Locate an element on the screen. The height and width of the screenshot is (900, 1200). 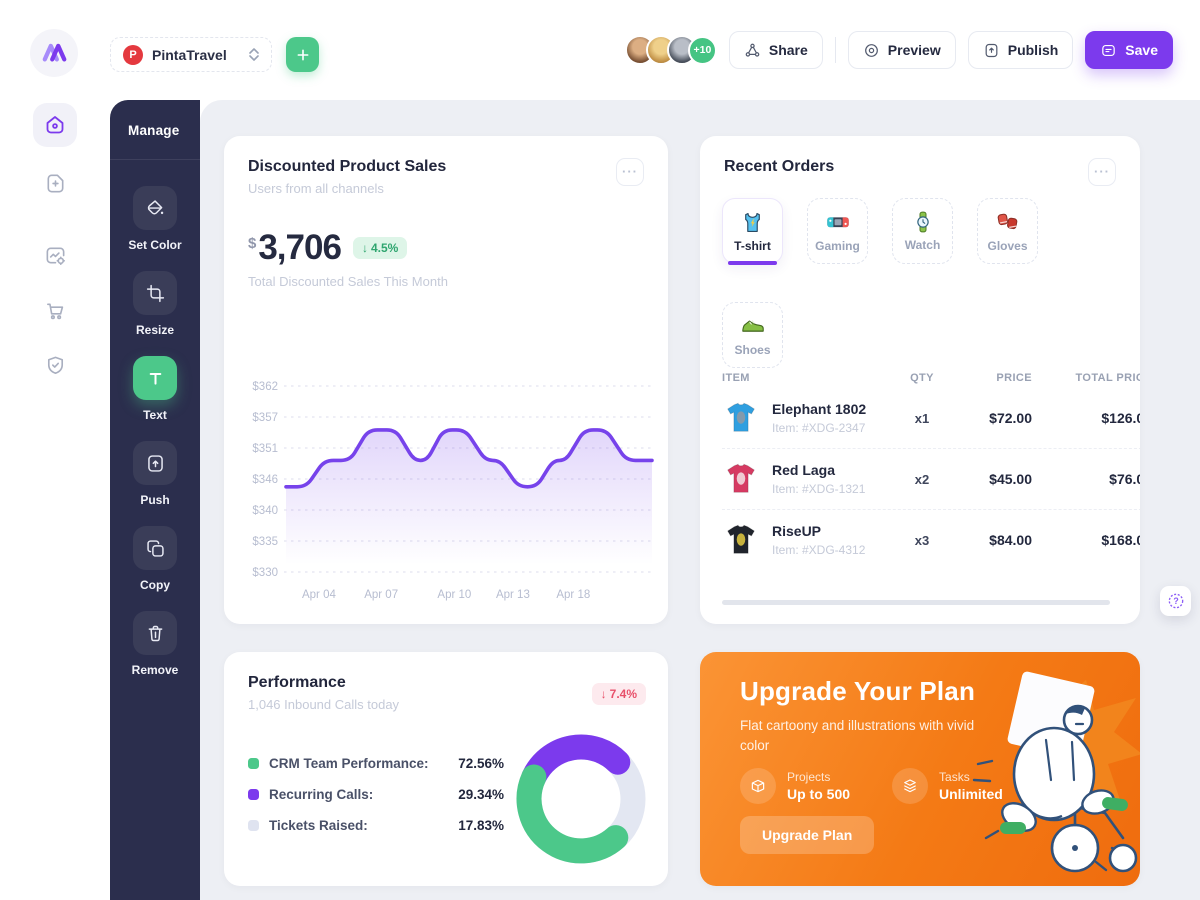
svg-text: Apr 13 is located at coordinates (513, 595).